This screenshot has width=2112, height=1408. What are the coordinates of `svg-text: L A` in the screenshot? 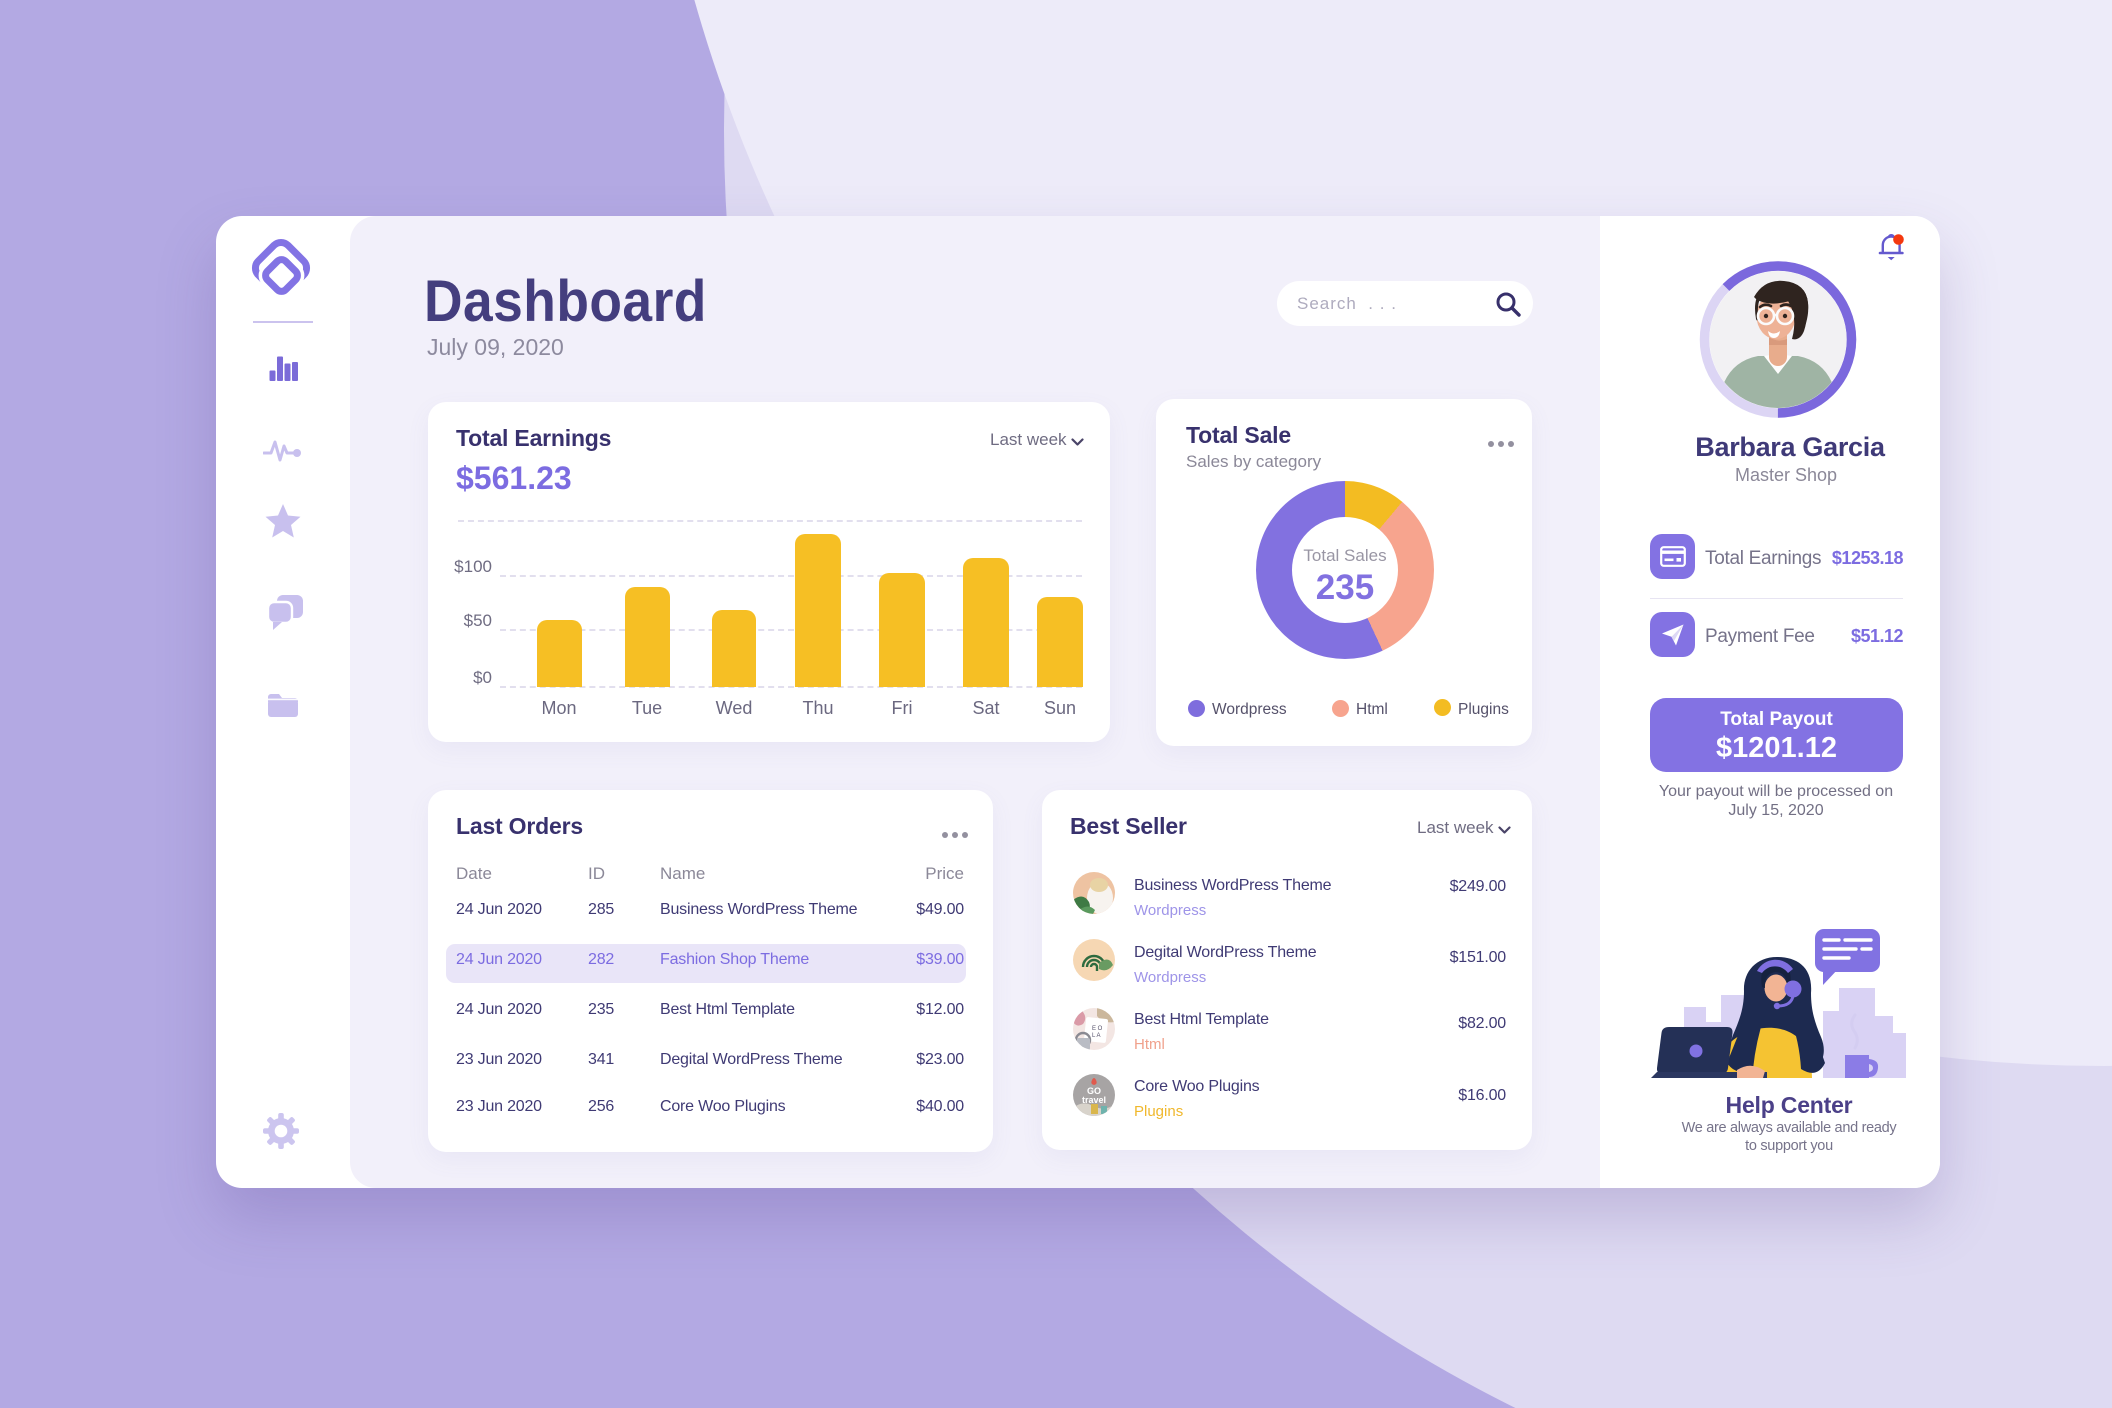 It's located at (1096, 1036).